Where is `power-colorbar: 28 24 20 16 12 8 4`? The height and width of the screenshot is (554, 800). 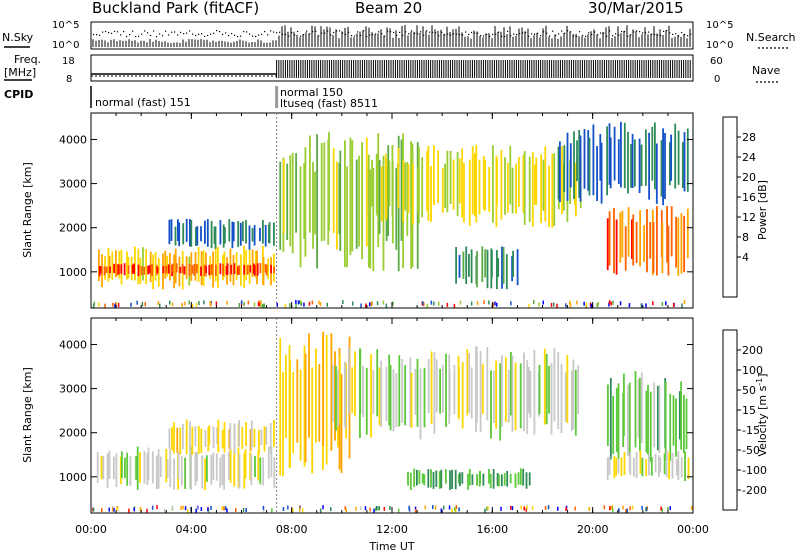
power-colorbar: 28 24 20 16 12 8 4 is located at coordinates (739, 207).